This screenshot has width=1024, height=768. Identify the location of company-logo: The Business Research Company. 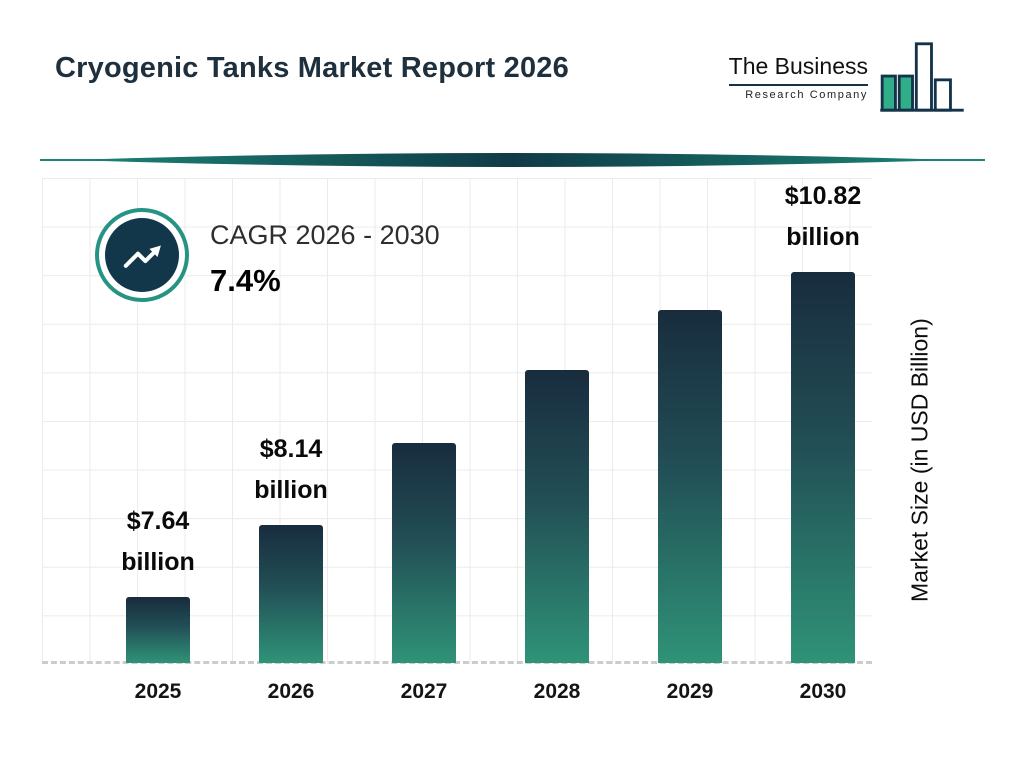
(847, 77).